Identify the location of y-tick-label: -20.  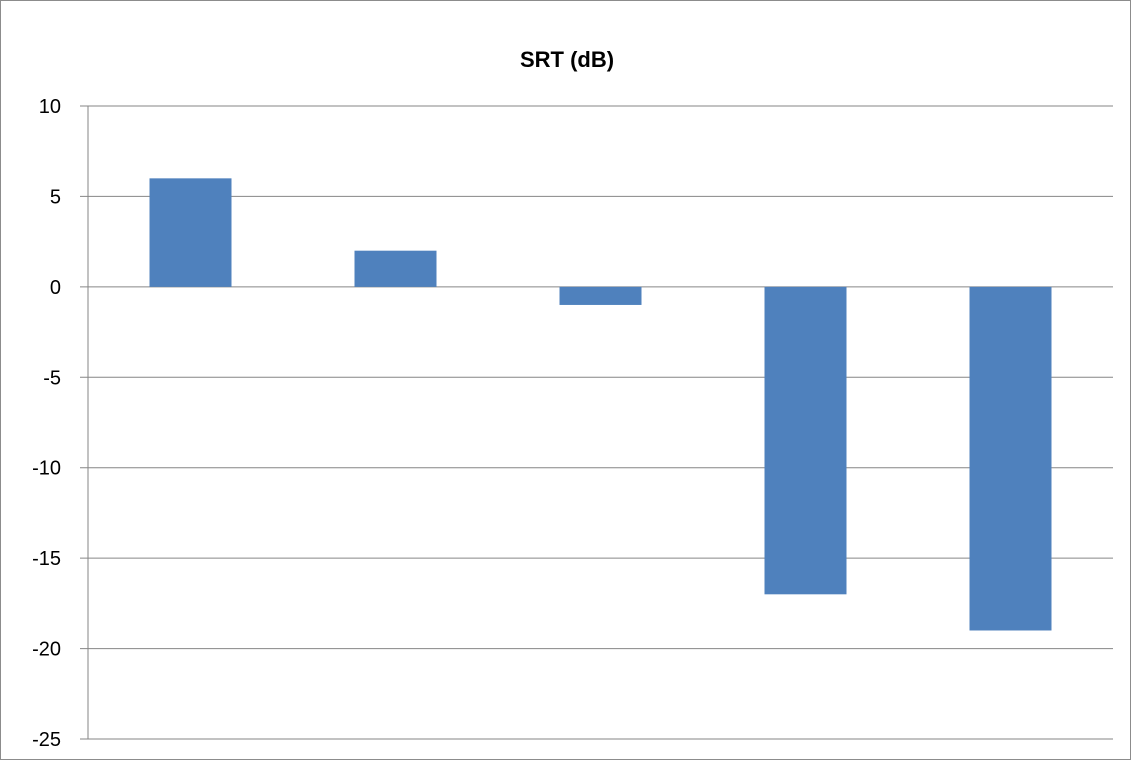
(46, 650).